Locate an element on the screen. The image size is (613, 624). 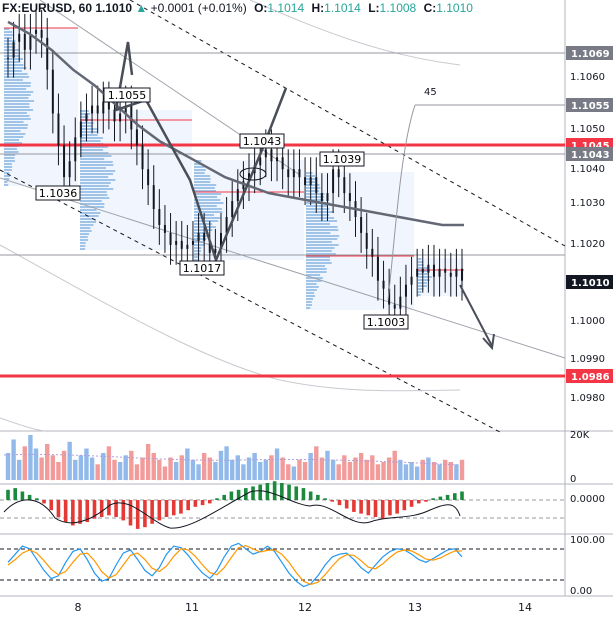
volume-ma is located at coordinates (232, 459).